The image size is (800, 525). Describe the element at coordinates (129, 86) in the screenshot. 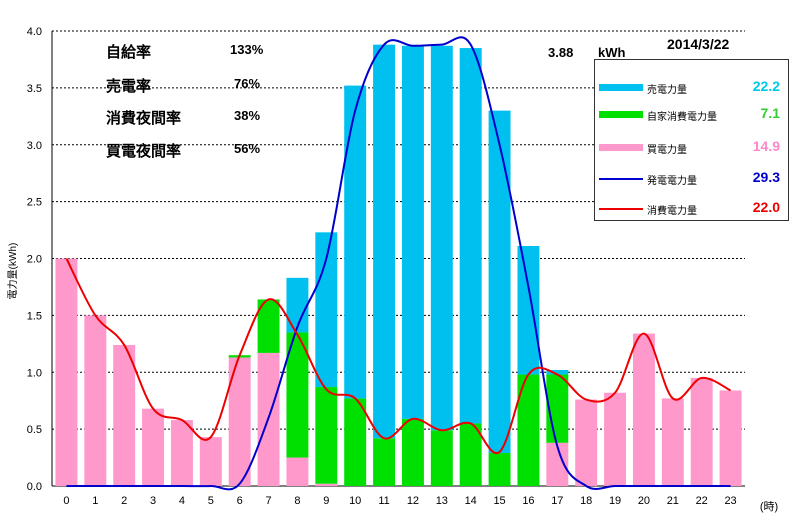

I see `stat-label: 売電率` at that location.